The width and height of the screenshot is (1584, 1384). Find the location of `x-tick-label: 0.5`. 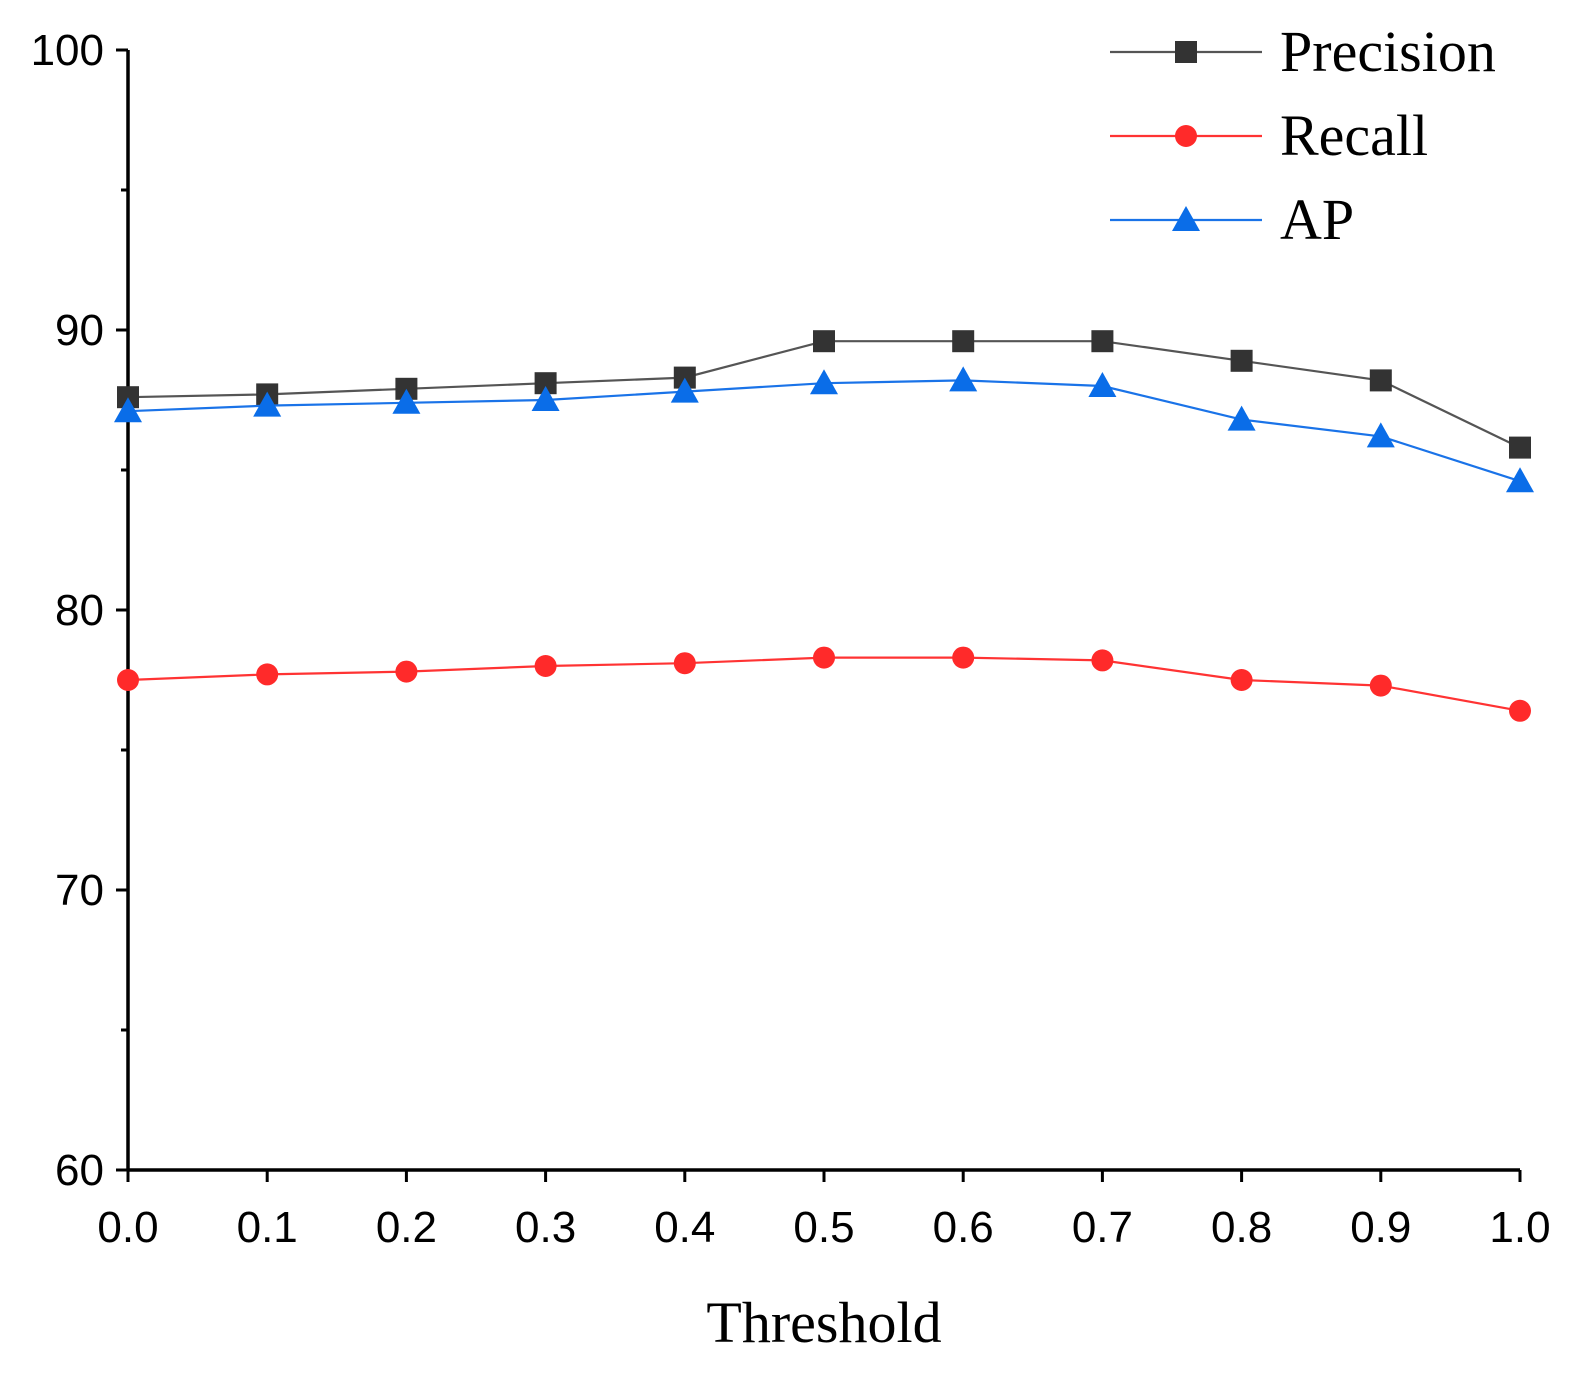

x-tick-label: 0.5 is located at coordinates (823, 1227).